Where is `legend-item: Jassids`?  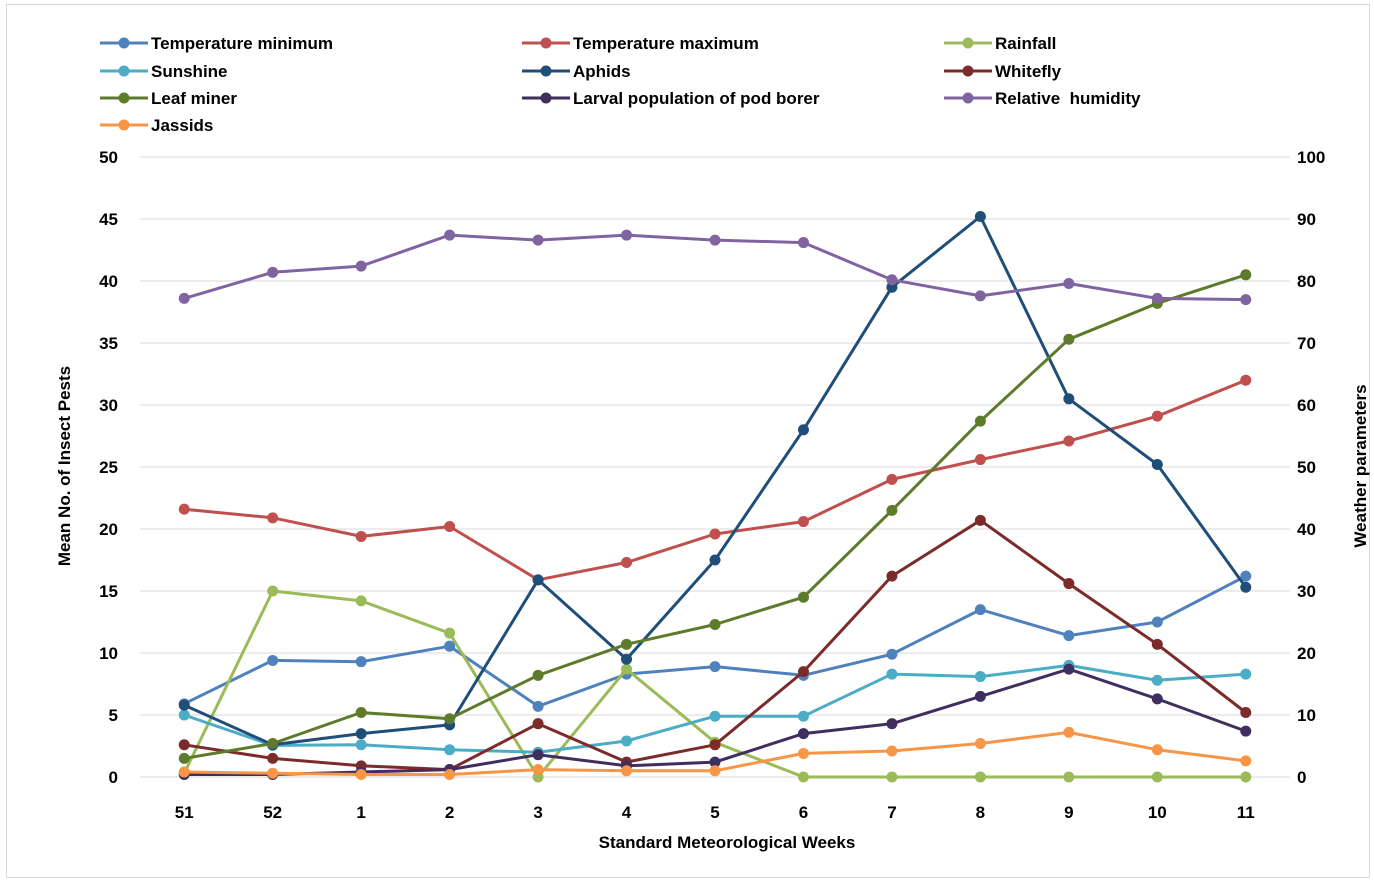
legend-item: Jassids is located at coordinates (156, 125).